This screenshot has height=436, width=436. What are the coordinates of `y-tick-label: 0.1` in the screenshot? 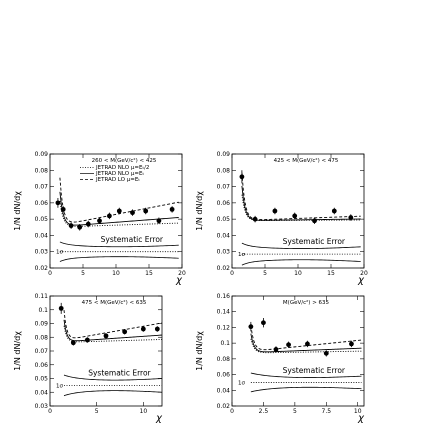 It's located at (43, 310).